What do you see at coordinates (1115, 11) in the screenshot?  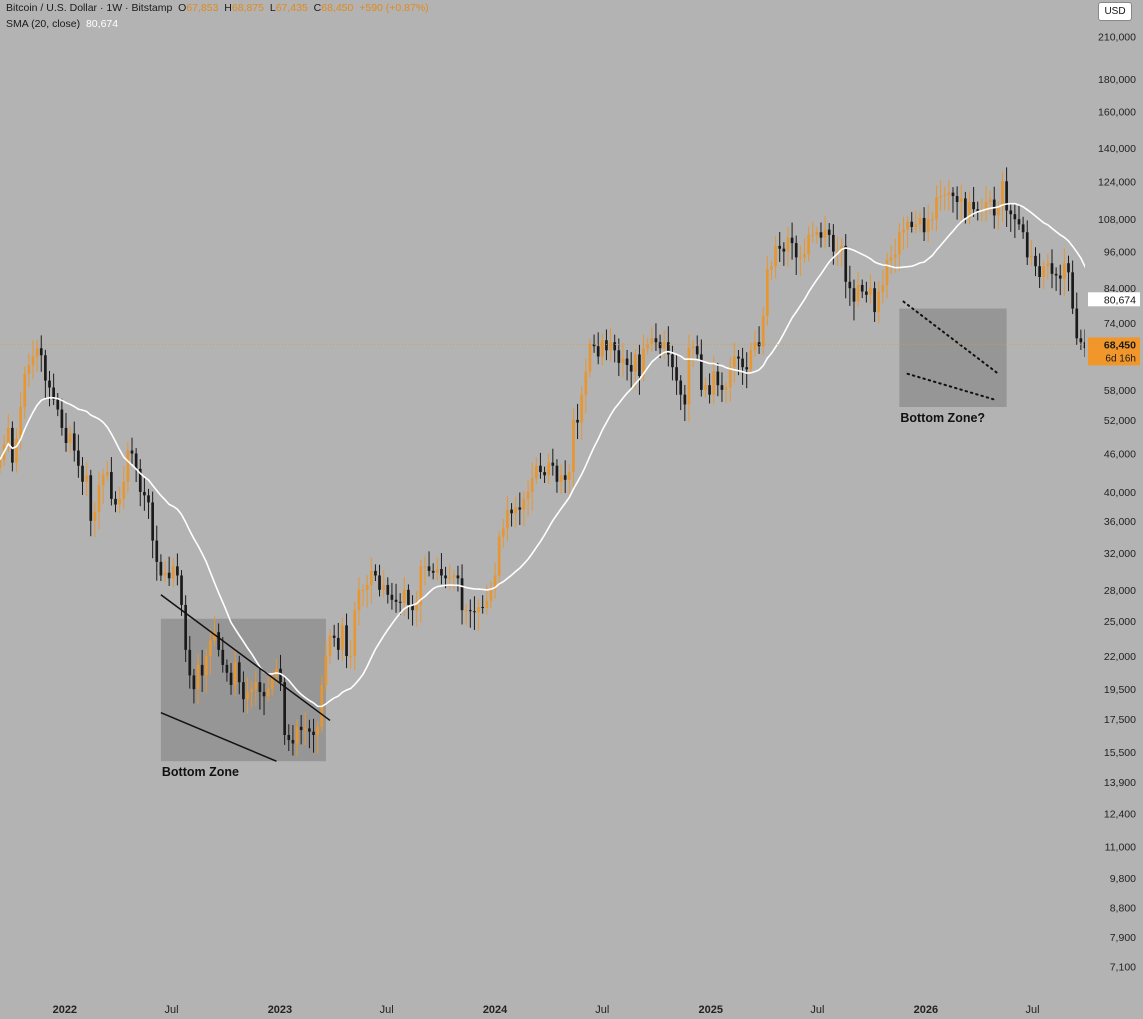 I see `currency-badge: USD` at bounding box center [1115, 11].